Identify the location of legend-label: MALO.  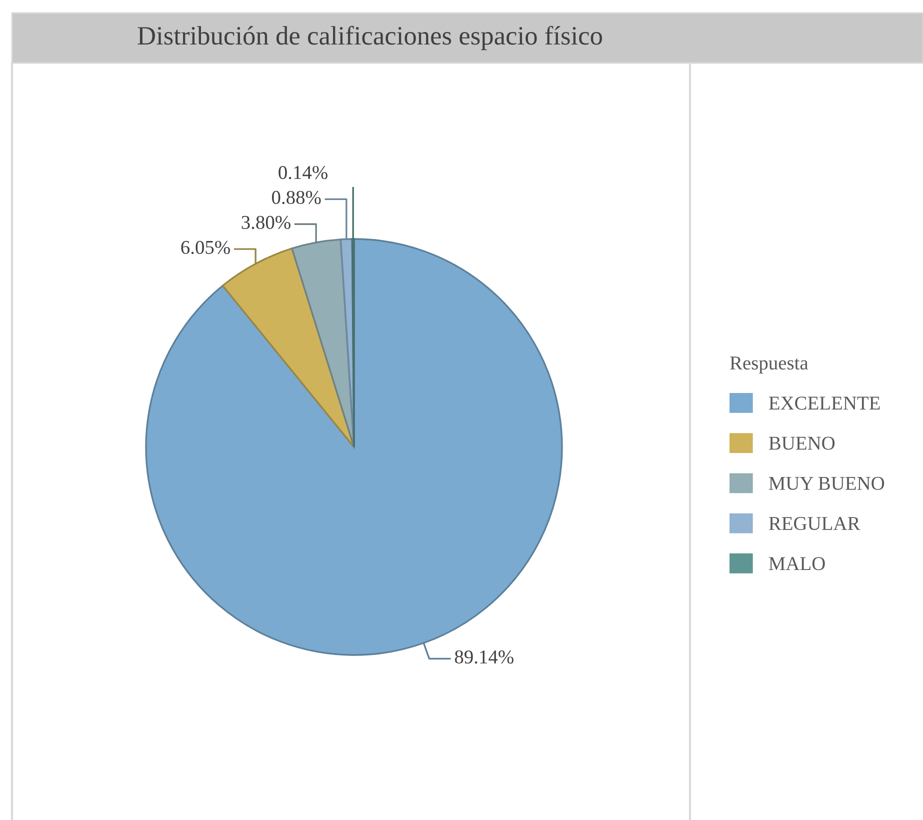
(796, 563).